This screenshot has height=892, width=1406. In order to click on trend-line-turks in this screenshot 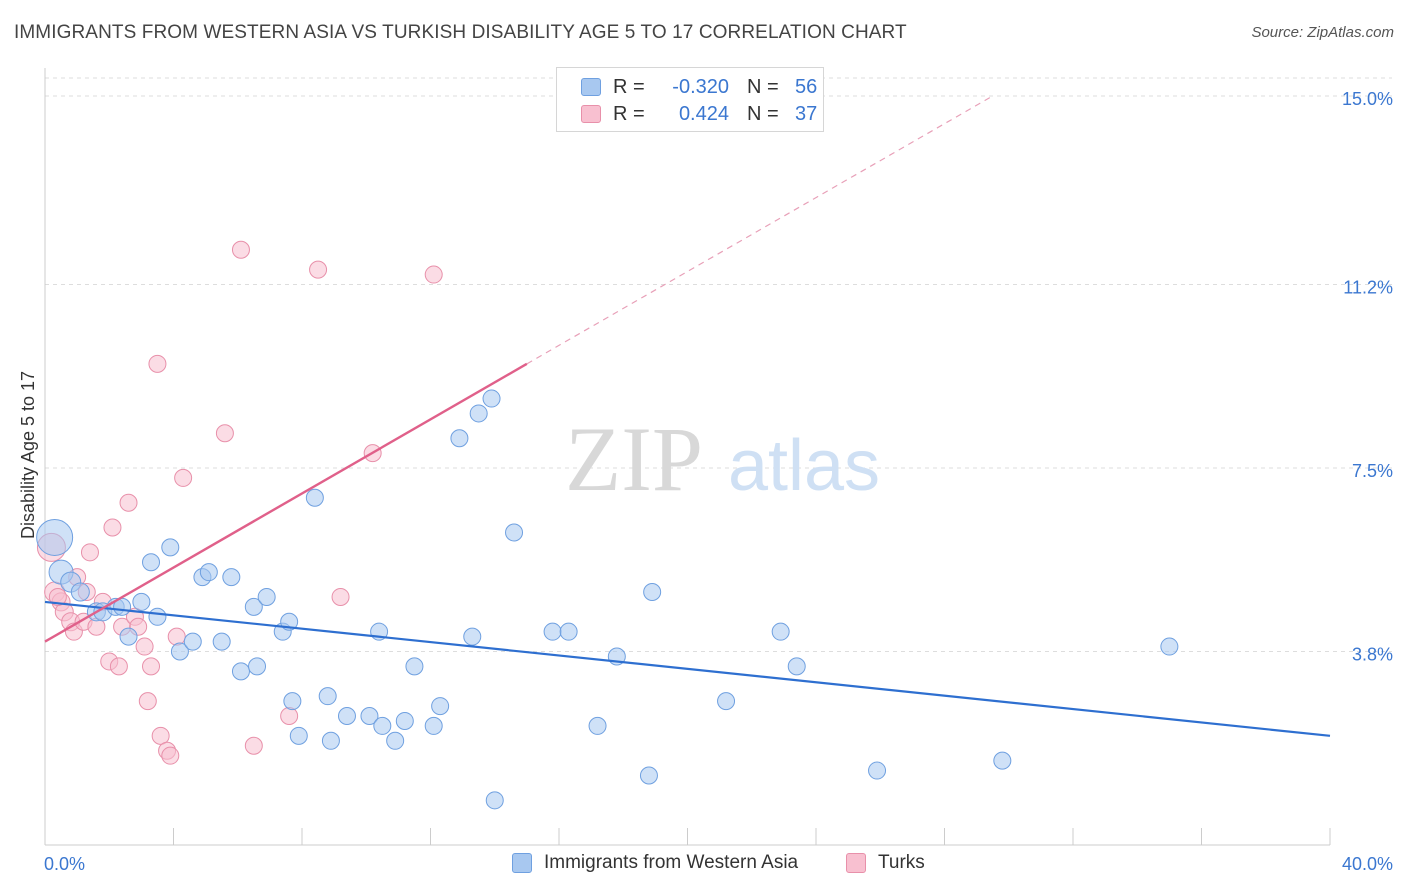, I will do `click(286, 502)`.